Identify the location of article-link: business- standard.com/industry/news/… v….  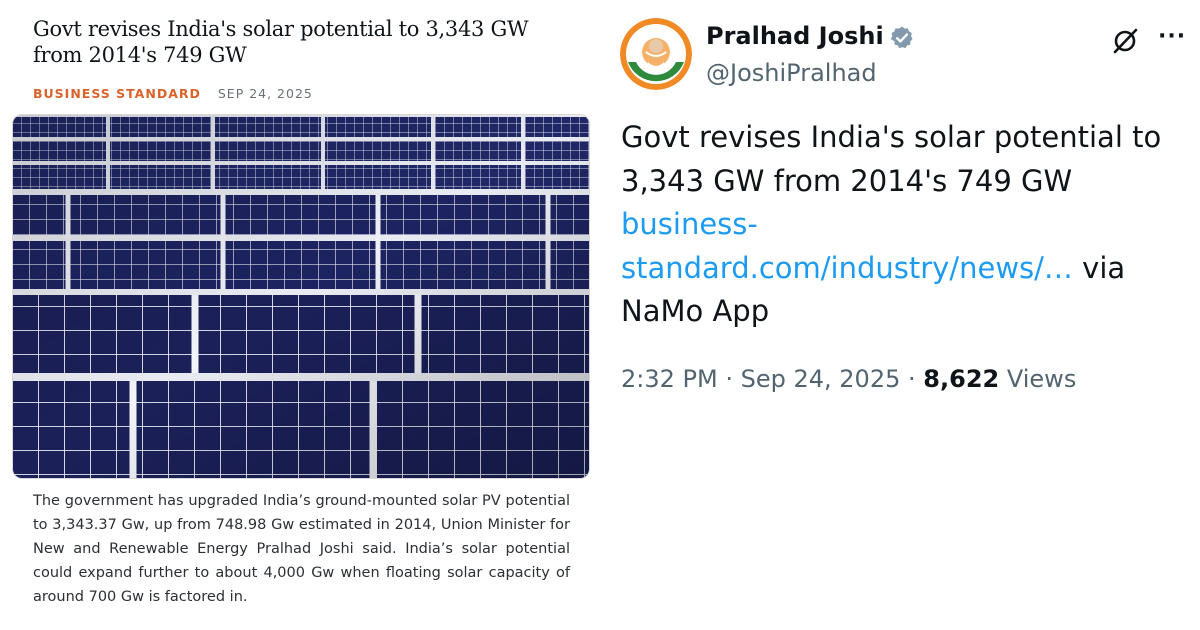
(901, 246).